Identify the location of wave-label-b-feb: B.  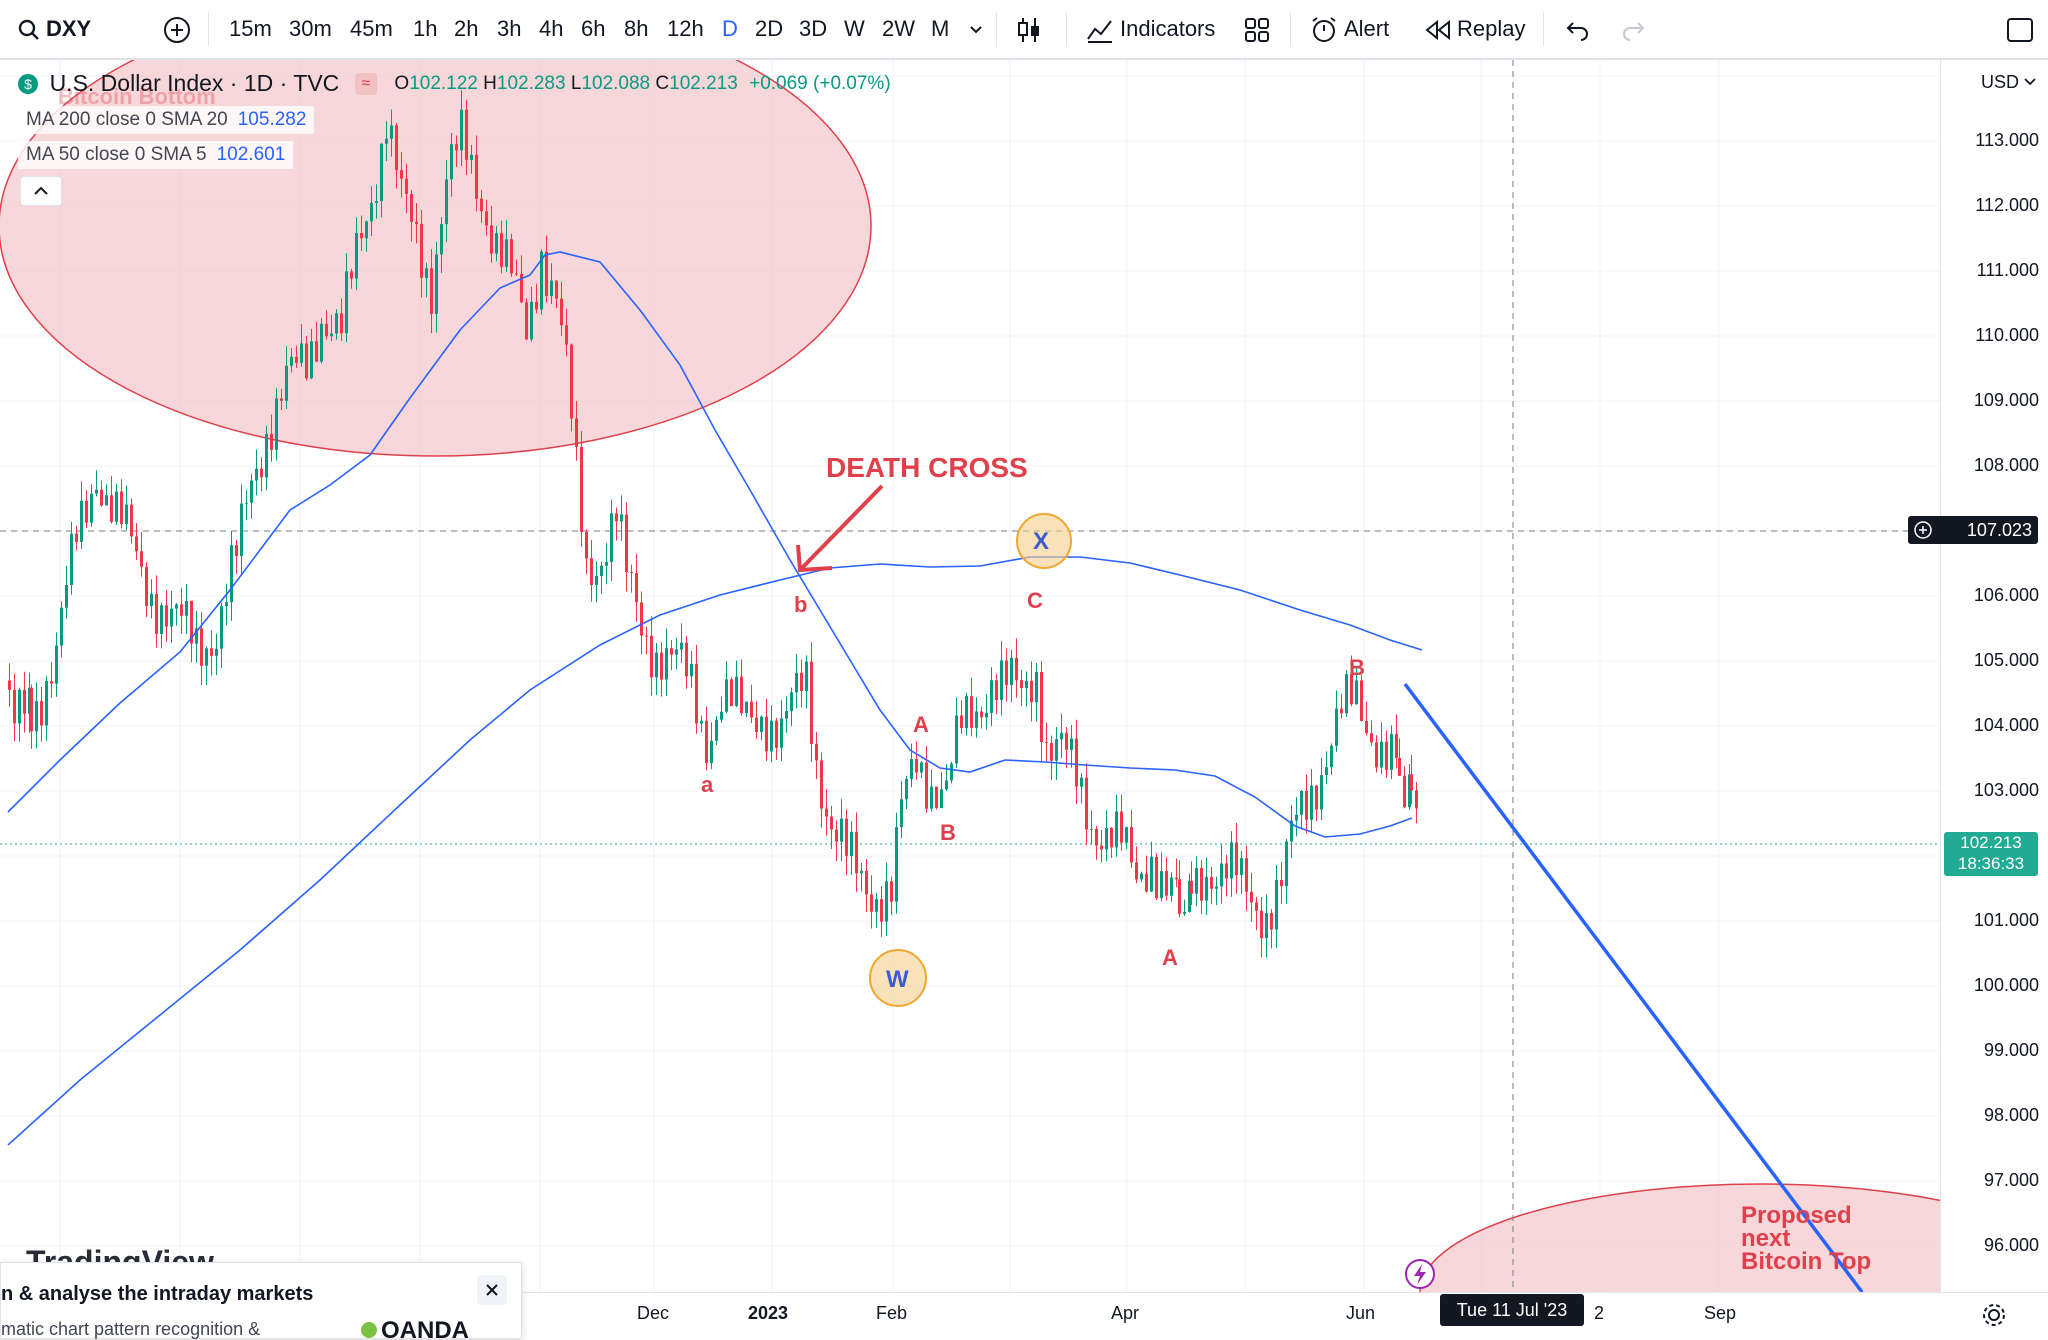
(948, 832).